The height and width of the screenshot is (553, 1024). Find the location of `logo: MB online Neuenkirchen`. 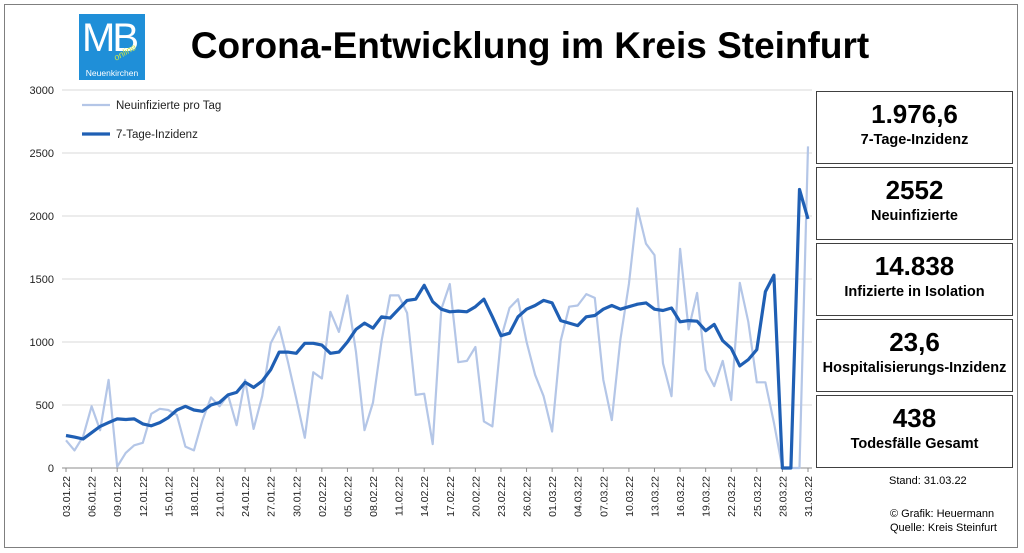

logo: MB online Neuenkirchen is located at coordinates (112, 47).